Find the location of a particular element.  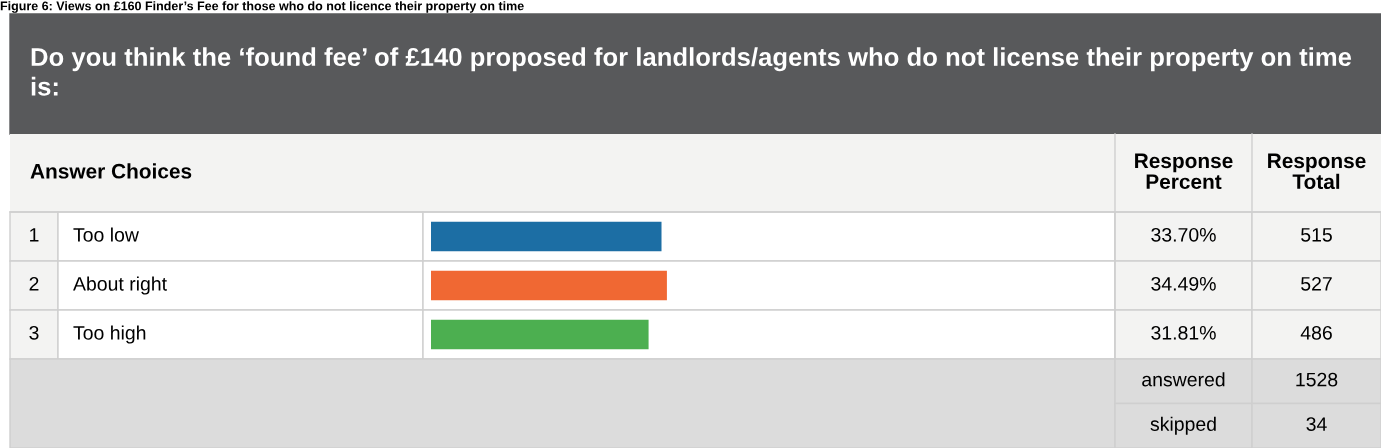

text: answered is located at coordinates (1183, 379).